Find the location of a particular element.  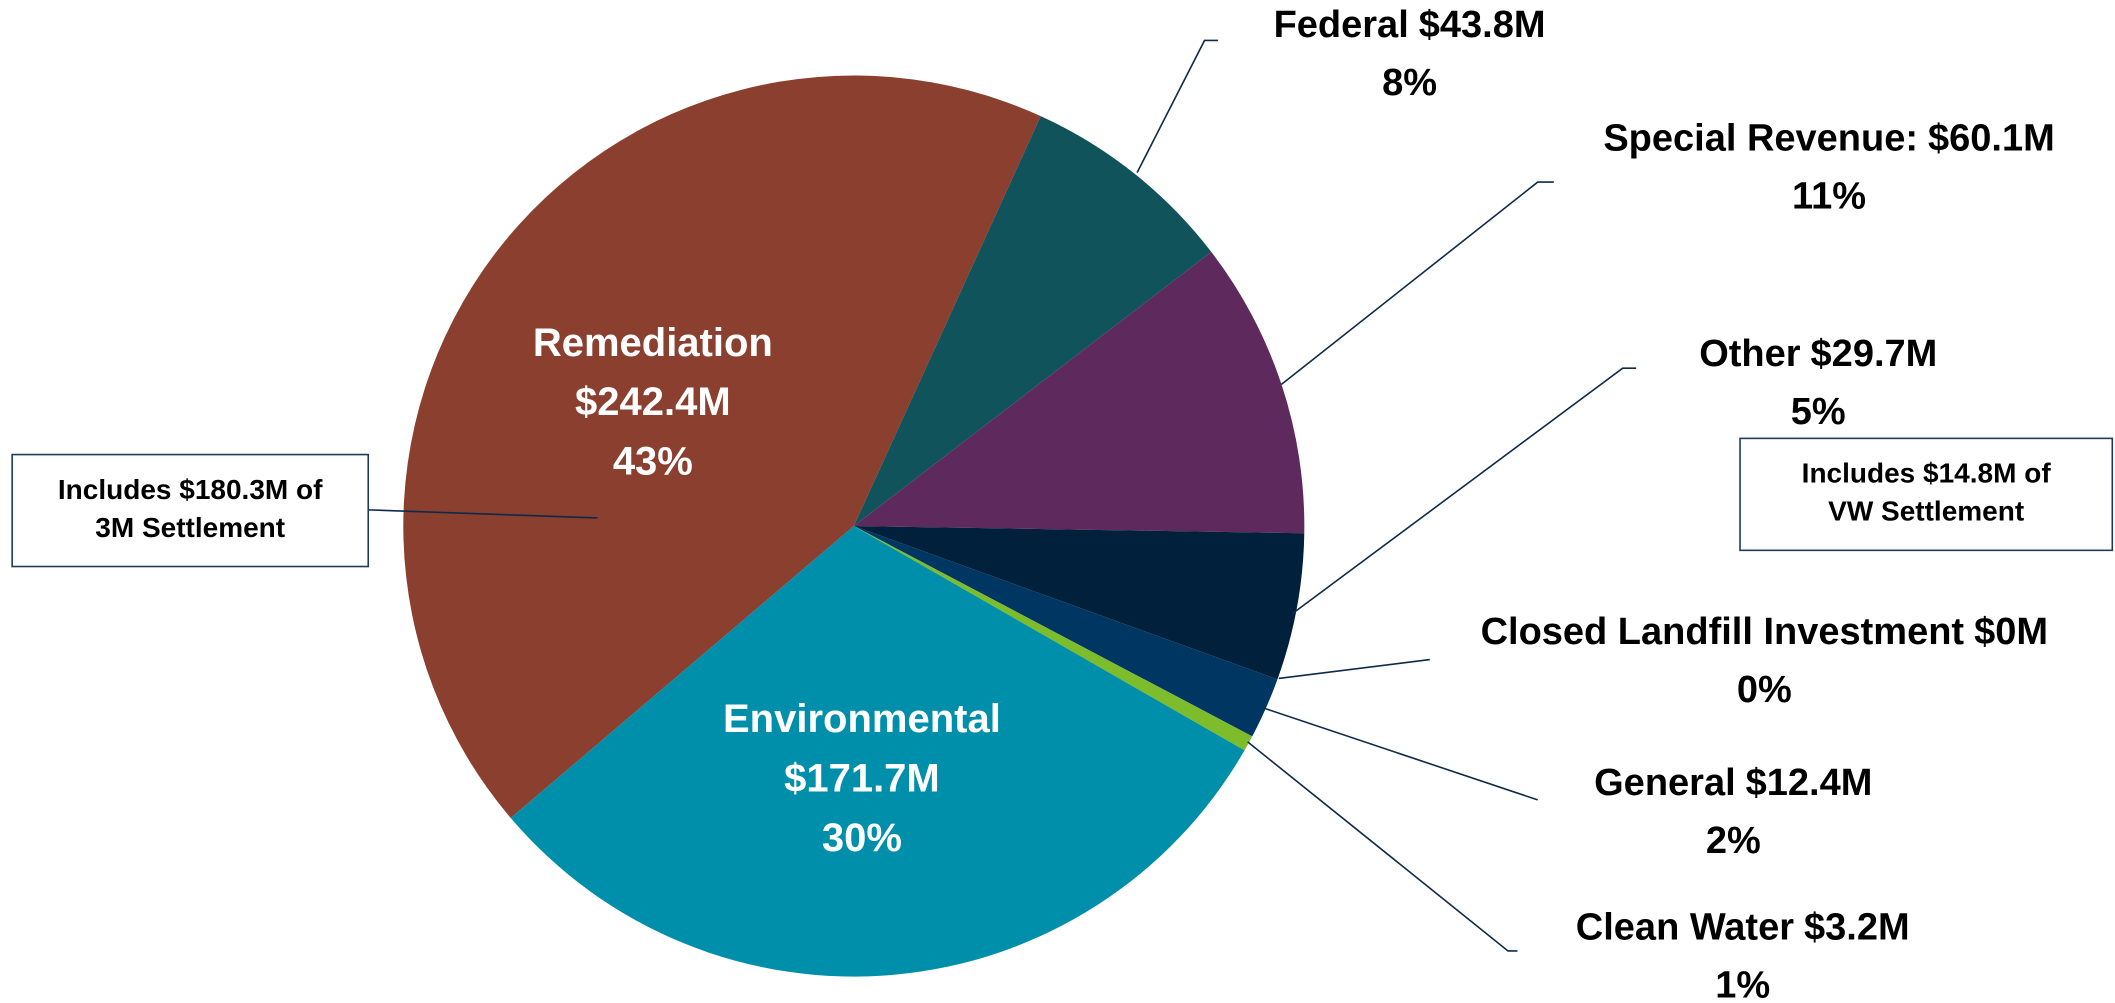

slice-label: Closed Landfill Investment $0M is located at coordinates (1764, 632).